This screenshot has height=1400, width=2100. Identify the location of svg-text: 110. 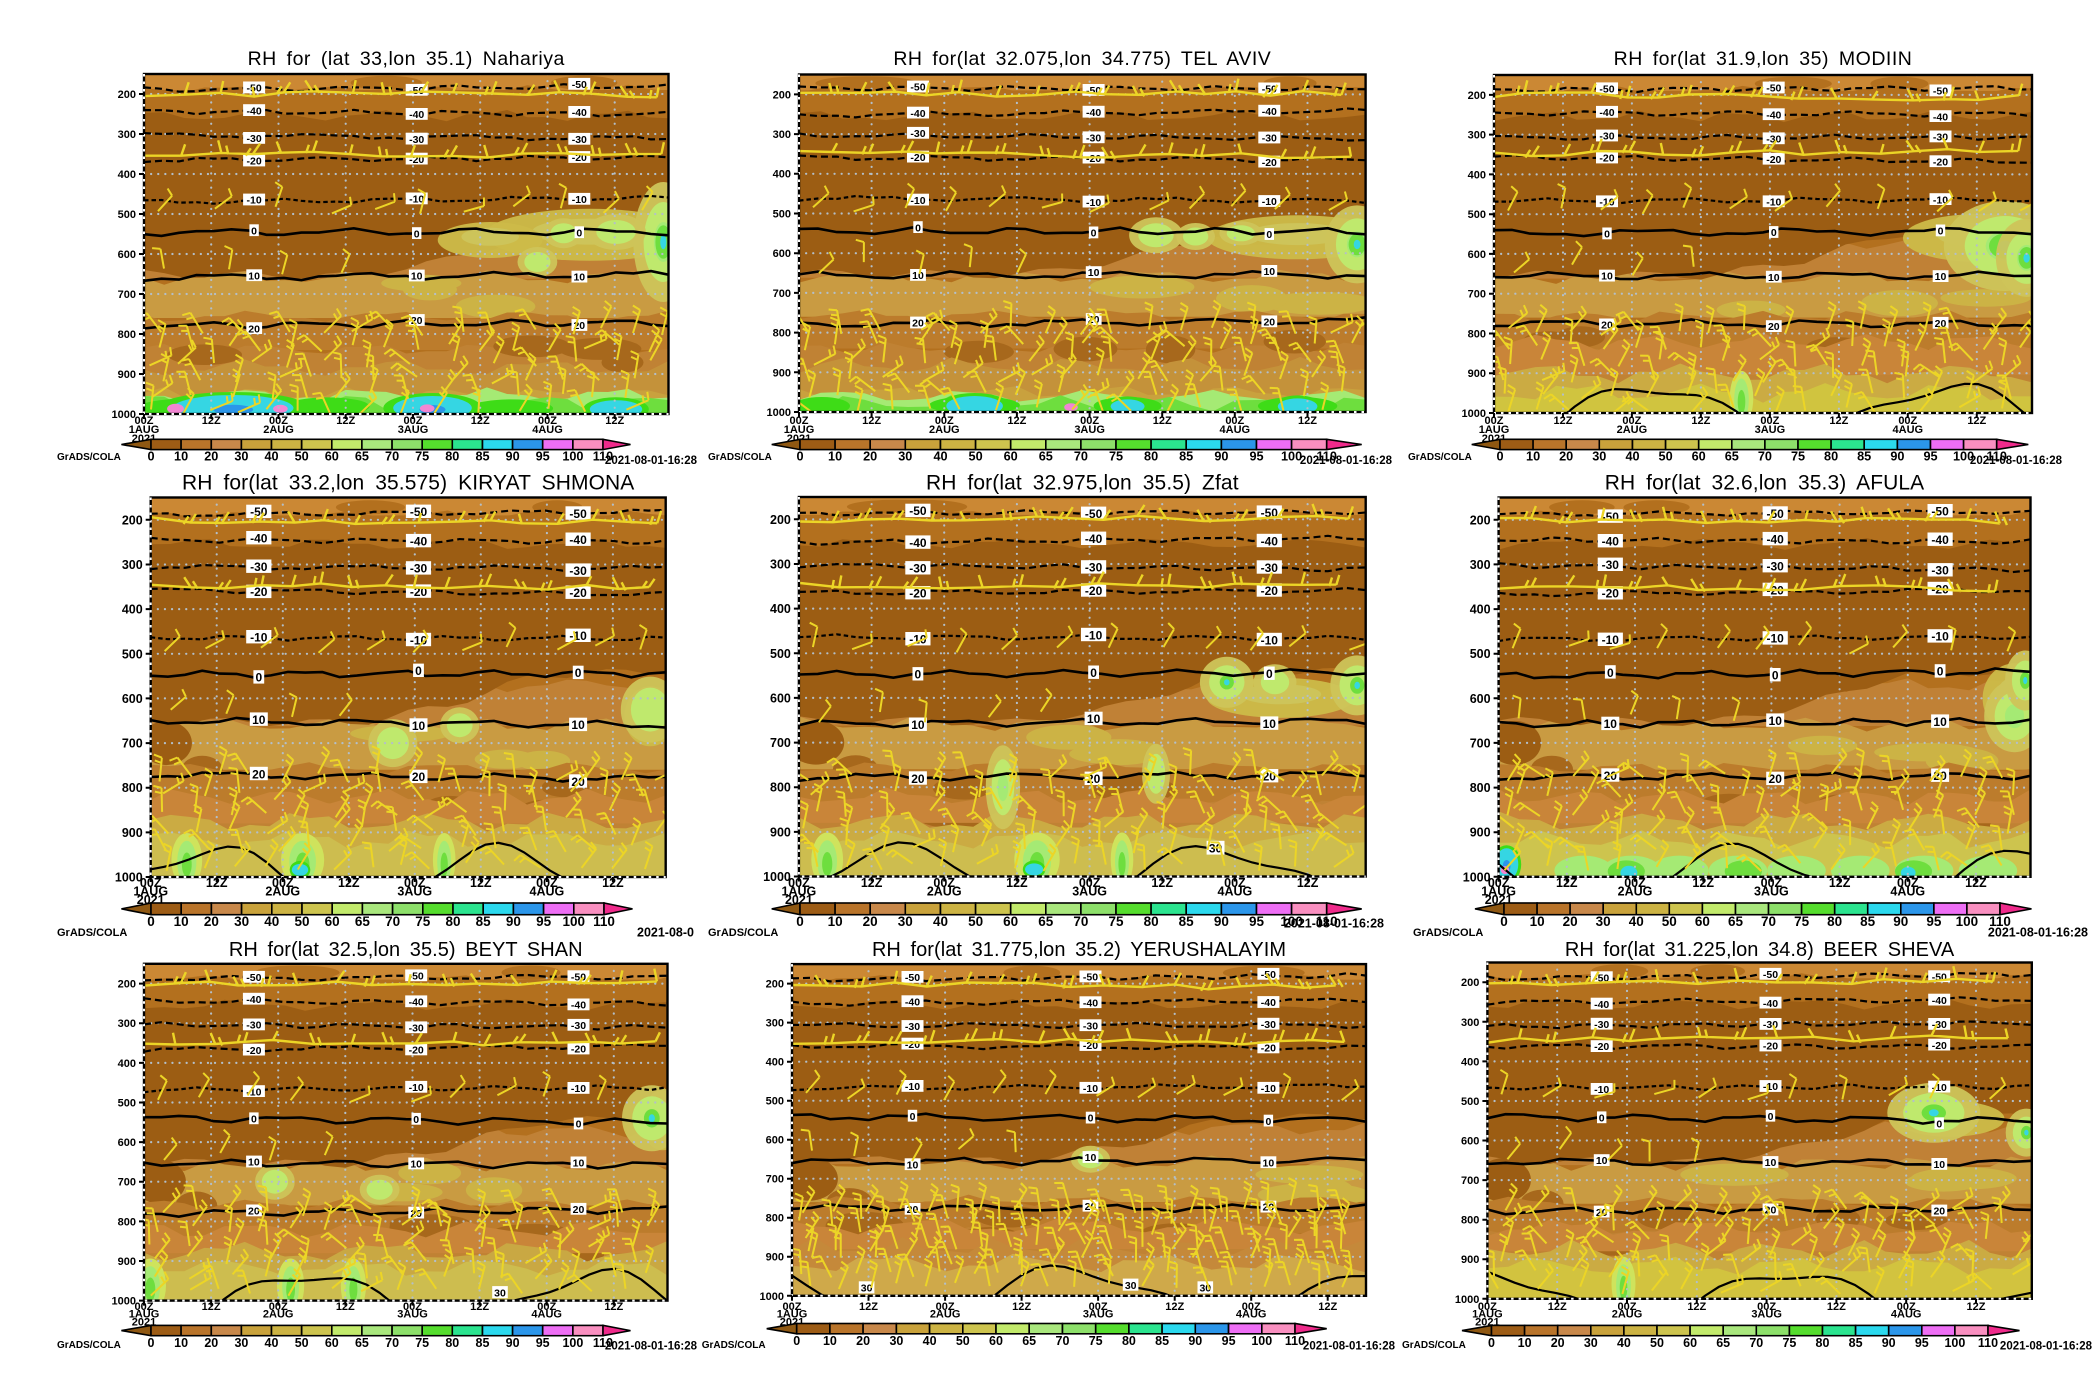
(603, 457).